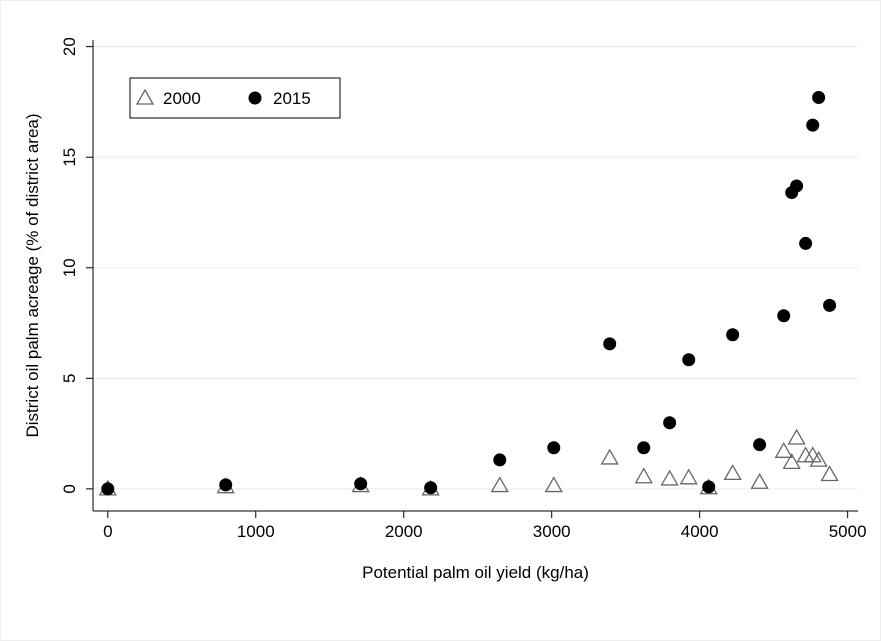 This screenshot has width=881, height=641. I want to click on x-tick-label: 0, so click(107, 531).